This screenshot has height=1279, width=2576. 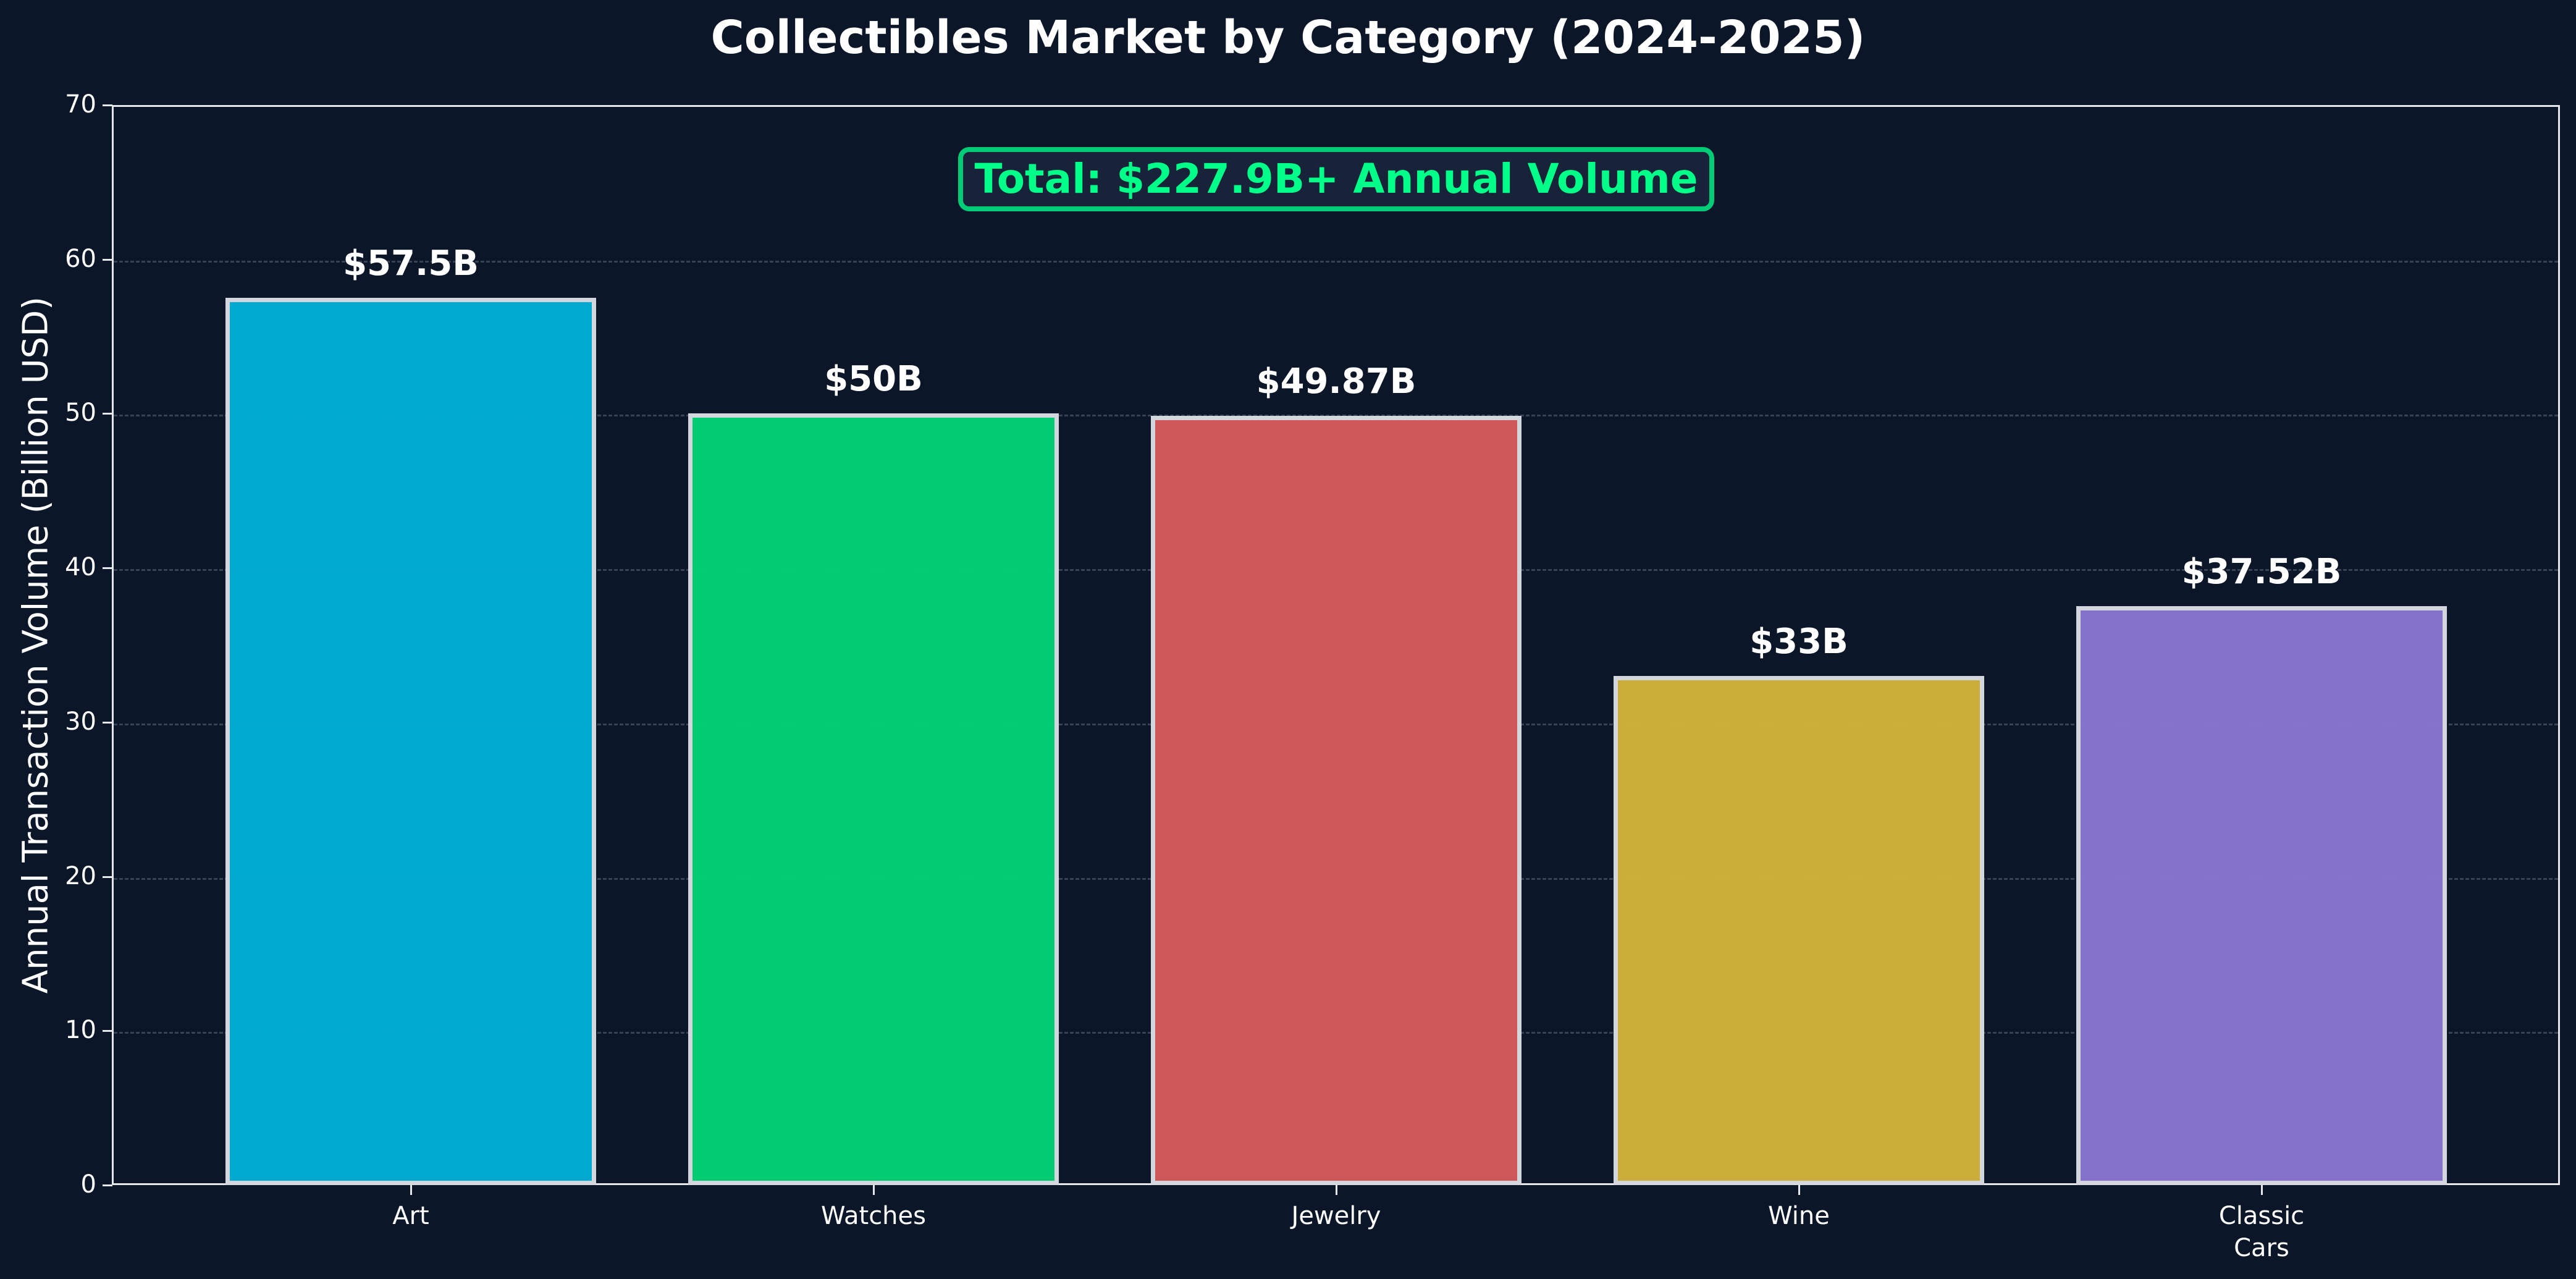 What do you see at coordinates (80, 413) in the screenshot?
I see `y-tick-label: 50` at bounding box center [80, 413].